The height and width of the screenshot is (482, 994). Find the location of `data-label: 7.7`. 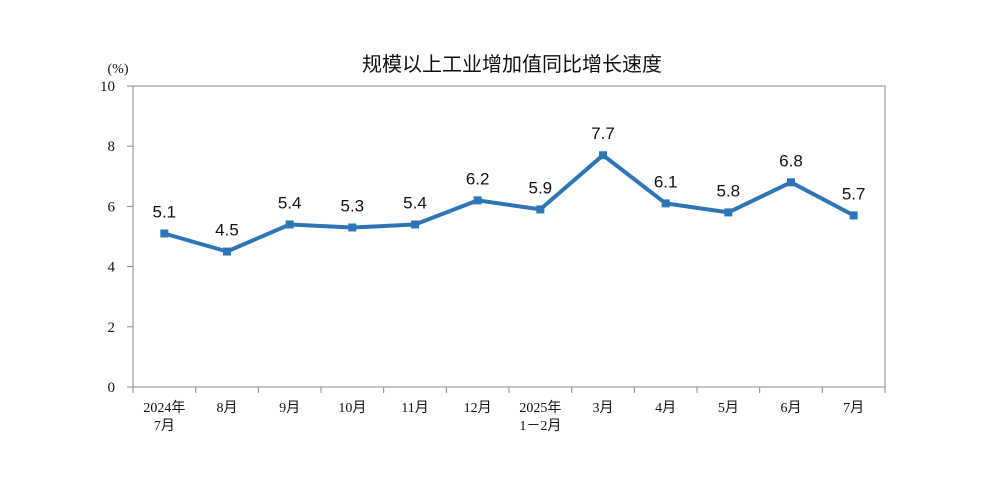

data-label: 7.7 is located at coordinates (603, 133).